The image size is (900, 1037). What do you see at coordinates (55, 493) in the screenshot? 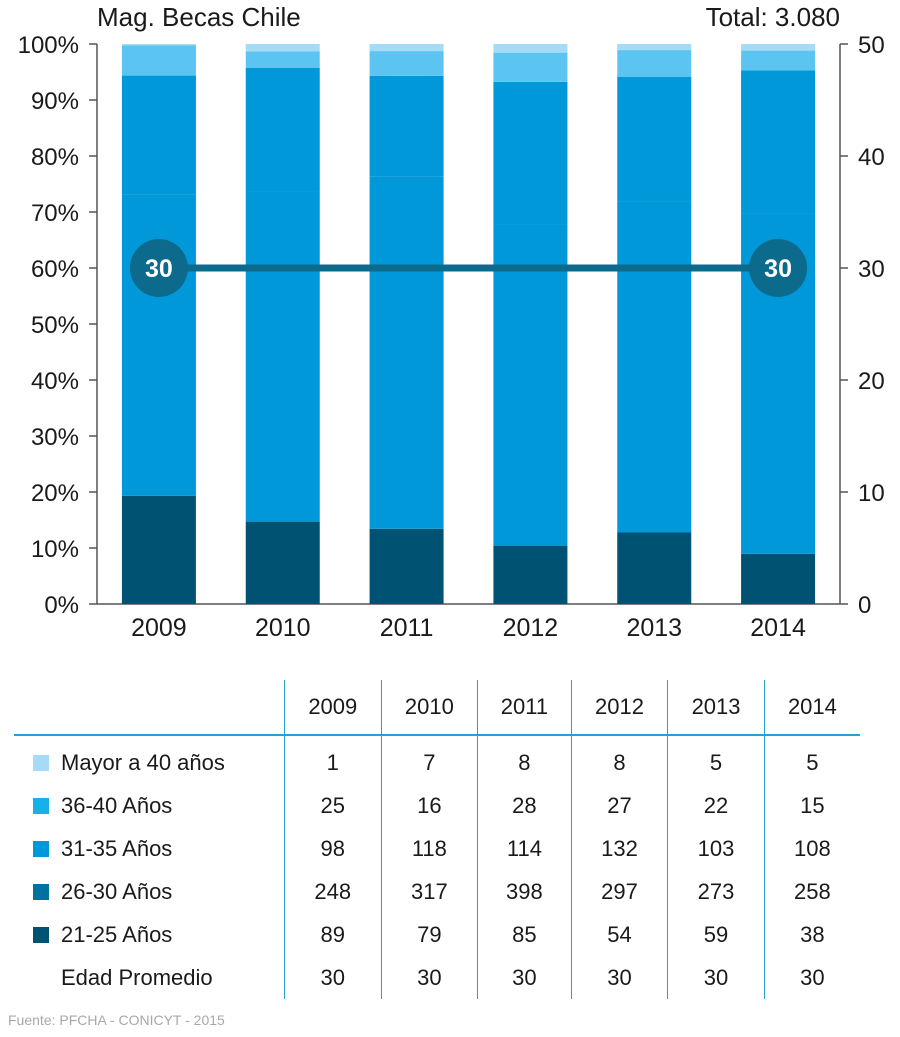
I see `left-tick-label: 20%` at bounding box center [55, 493].